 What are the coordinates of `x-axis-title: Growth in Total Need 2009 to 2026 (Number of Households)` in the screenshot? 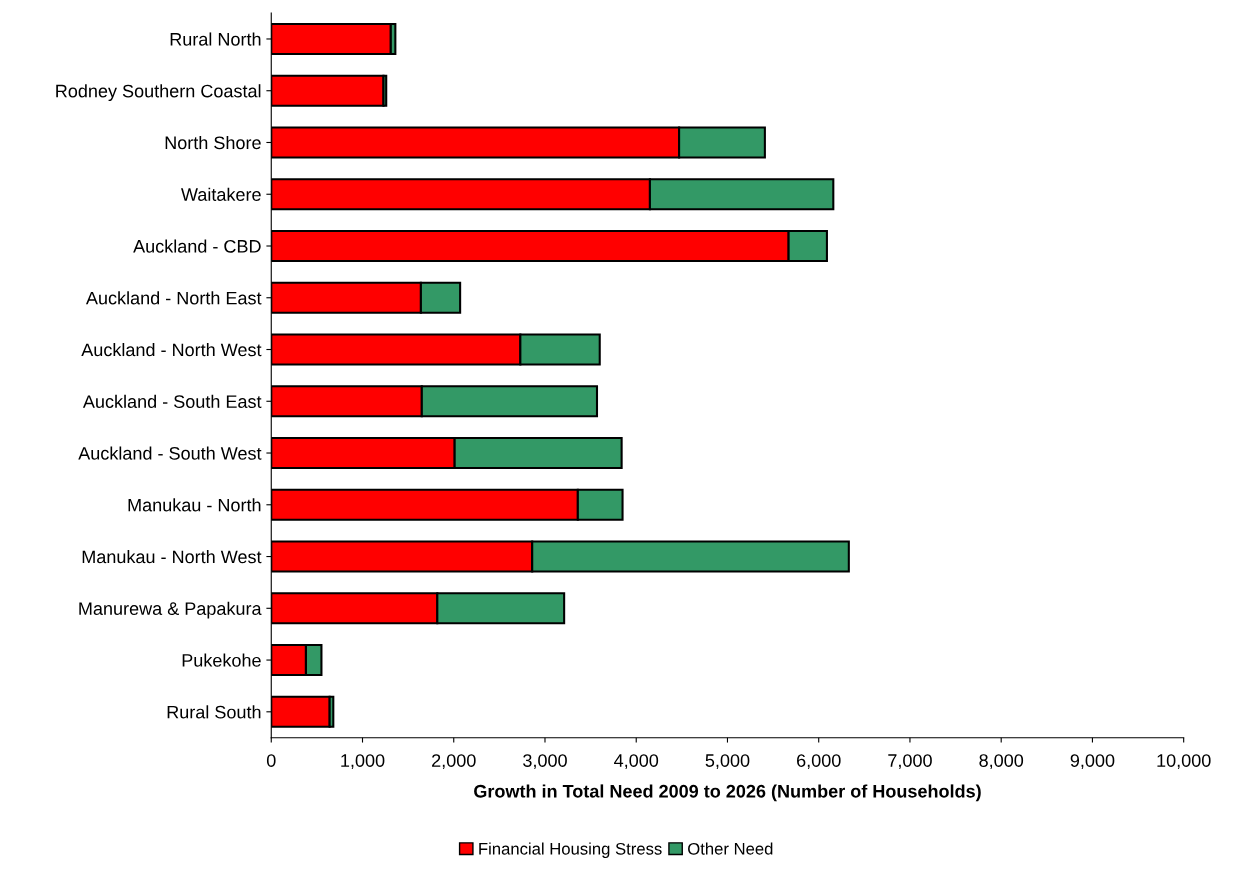 It's located at (727, 793).